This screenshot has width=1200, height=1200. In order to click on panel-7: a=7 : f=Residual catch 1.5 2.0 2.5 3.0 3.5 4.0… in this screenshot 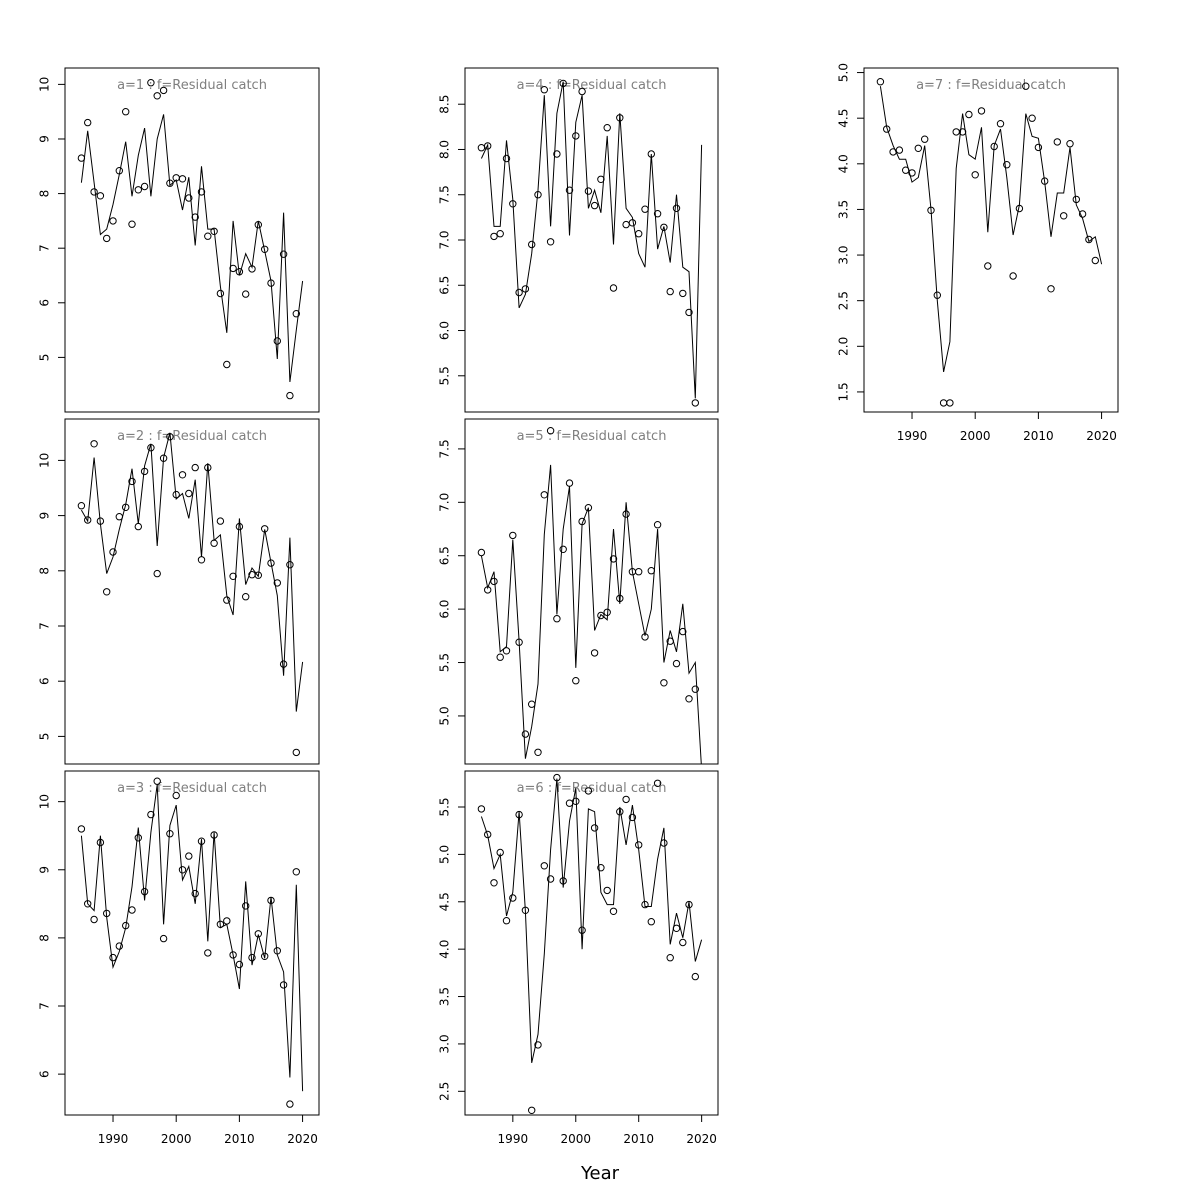, I will do `click(978, 253)`.